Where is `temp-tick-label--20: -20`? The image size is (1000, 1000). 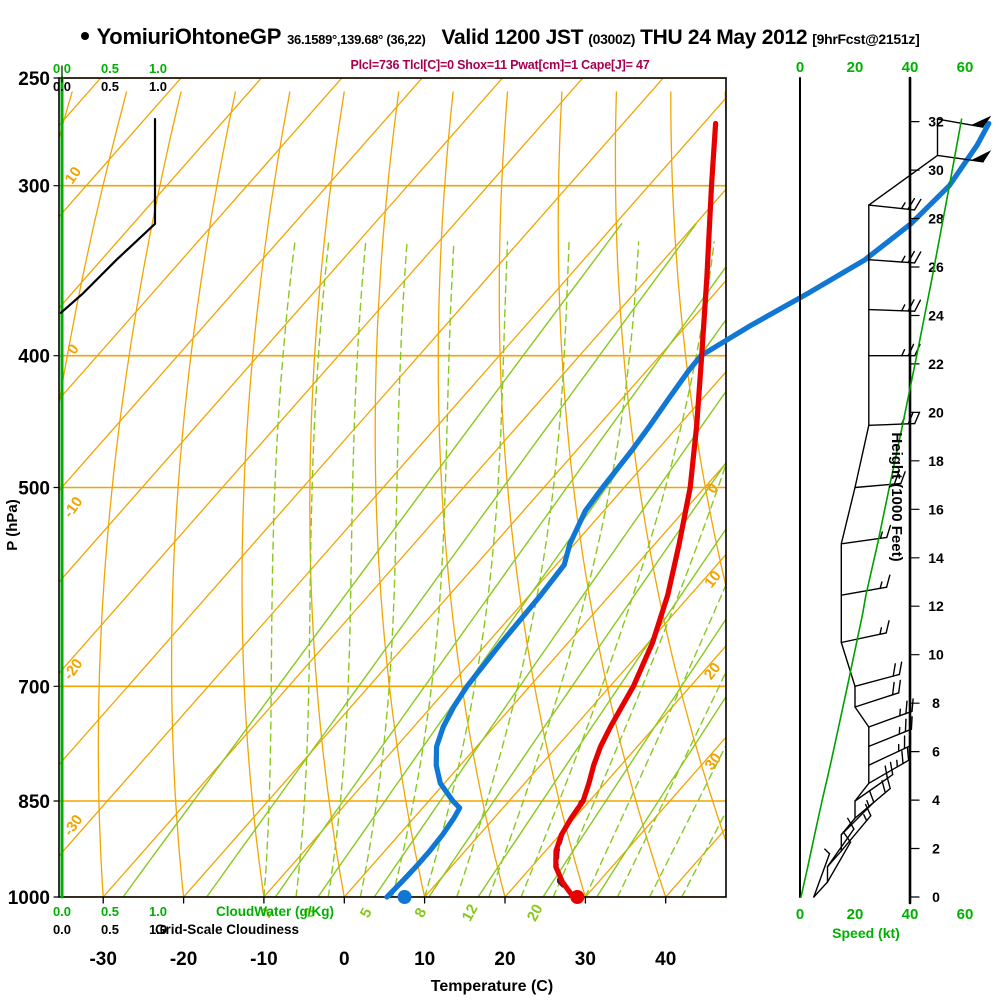
temp-tick-label--20: -20 is located at coordinates (183, 959).